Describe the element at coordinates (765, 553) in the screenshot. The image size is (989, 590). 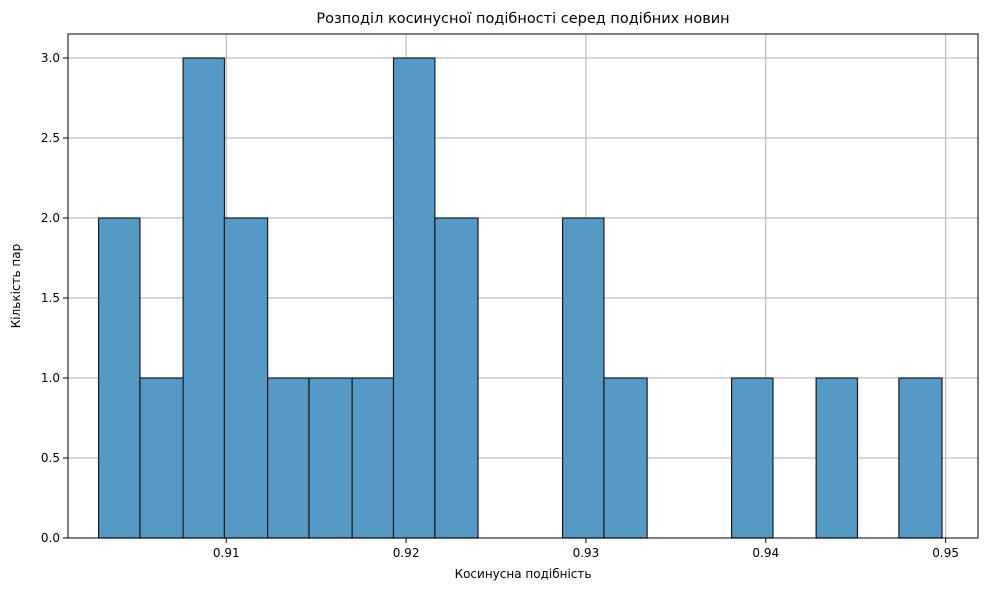
I see `x-tick-label: 0.94` at that location.